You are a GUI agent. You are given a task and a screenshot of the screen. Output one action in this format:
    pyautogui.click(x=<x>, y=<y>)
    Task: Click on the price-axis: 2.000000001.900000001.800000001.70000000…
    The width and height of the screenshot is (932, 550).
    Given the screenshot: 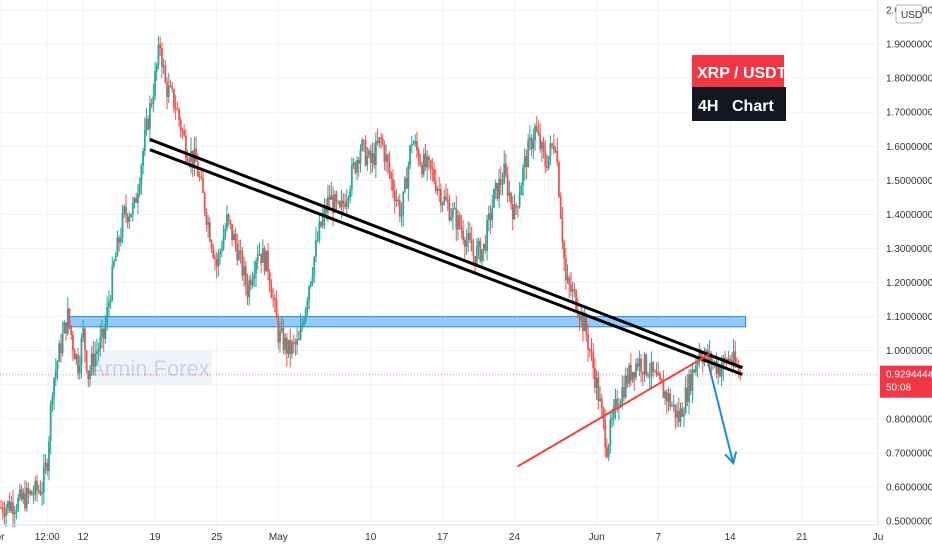 What is the action you would take?
    pyautogui.click(x=904, y=275)
    